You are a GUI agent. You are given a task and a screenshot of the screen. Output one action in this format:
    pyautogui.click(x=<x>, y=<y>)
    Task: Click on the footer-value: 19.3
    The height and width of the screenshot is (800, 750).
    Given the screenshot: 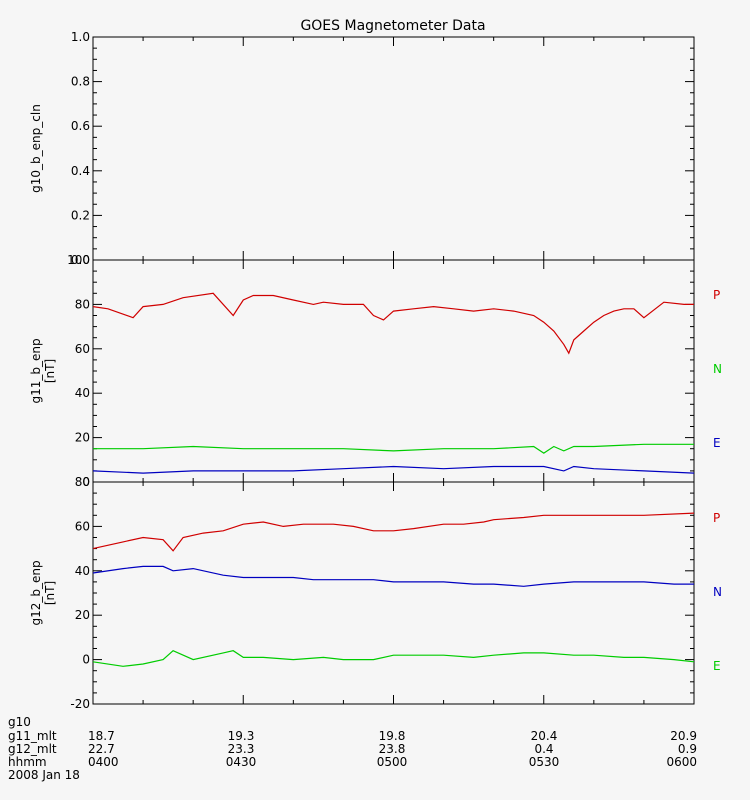 What is the action you would take?
    pyautogui.click(x=241, y=736)
    